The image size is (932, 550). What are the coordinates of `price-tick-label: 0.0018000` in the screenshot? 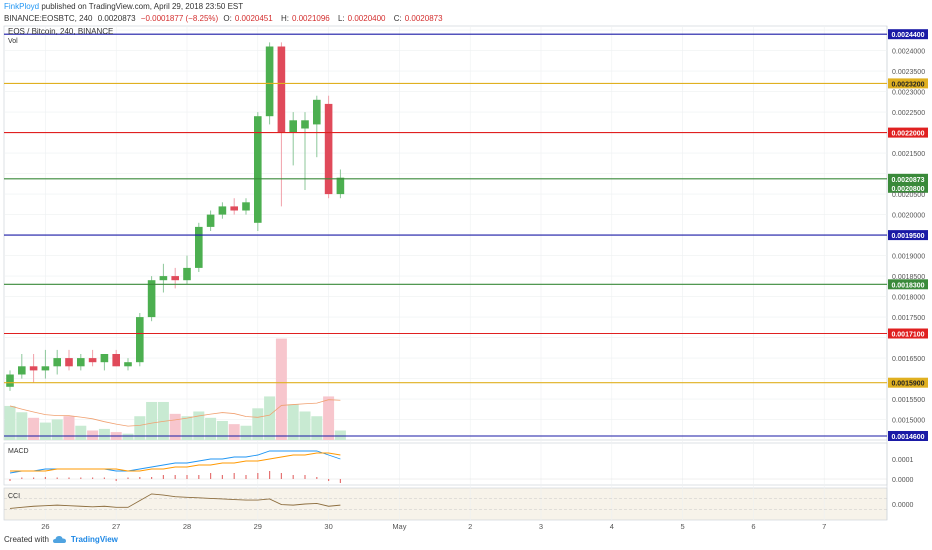 It's located at (908, 298).